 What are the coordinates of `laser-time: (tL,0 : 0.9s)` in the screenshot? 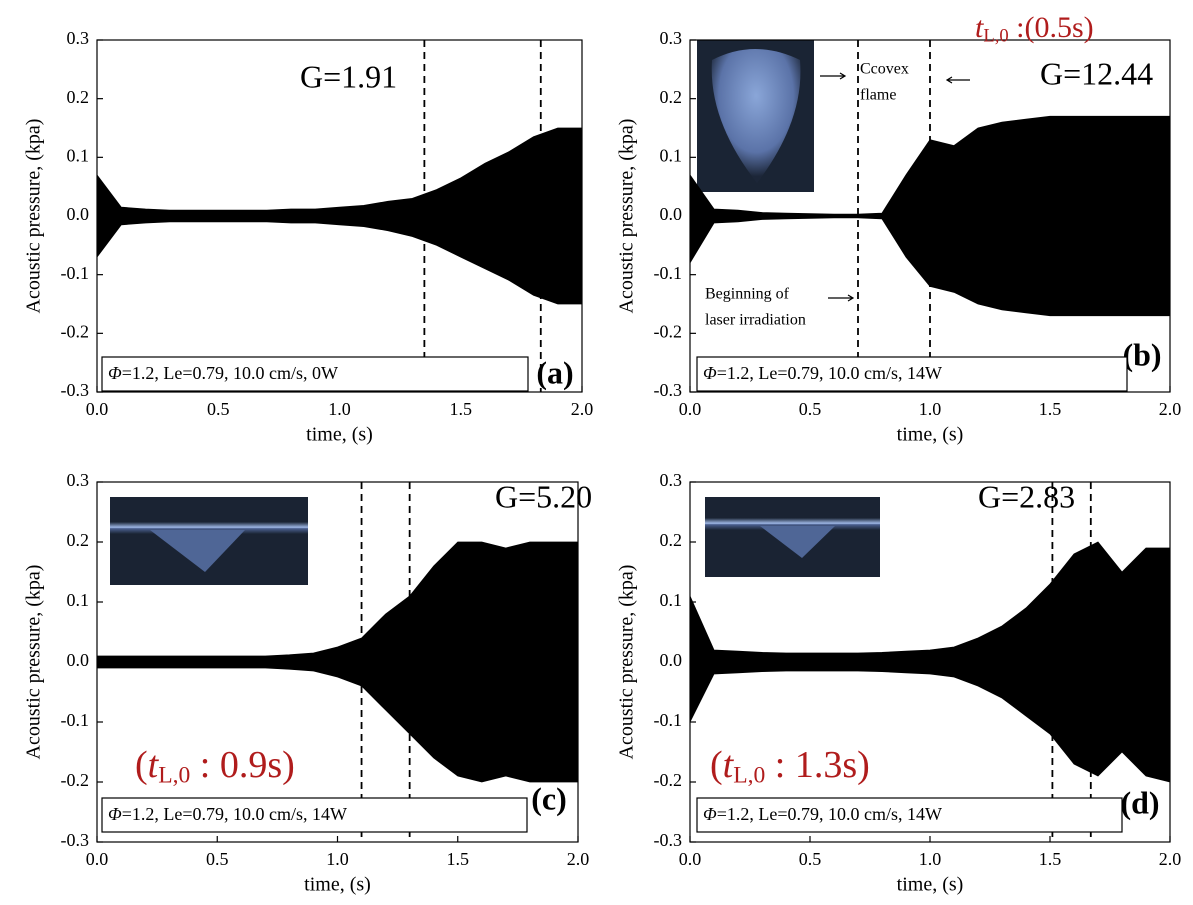 It's located at (215, 766).